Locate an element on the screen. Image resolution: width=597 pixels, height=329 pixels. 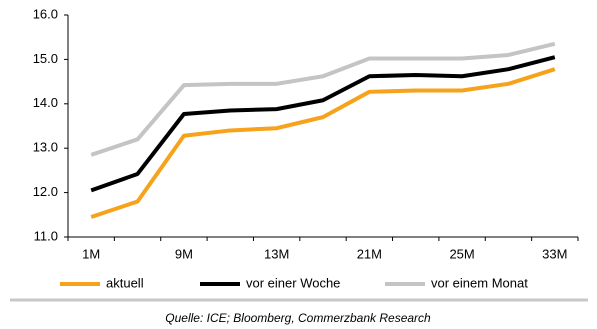
y-tick-label: 15.0 is located at coordinates (45, 58).